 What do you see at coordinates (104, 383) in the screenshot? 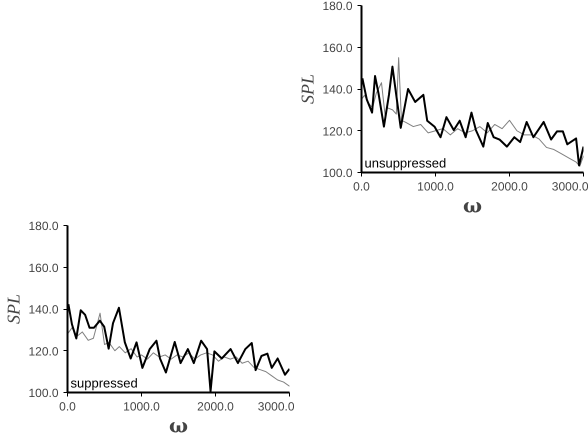
I see `annotation: suppressed` at bounding box center [104, 383].